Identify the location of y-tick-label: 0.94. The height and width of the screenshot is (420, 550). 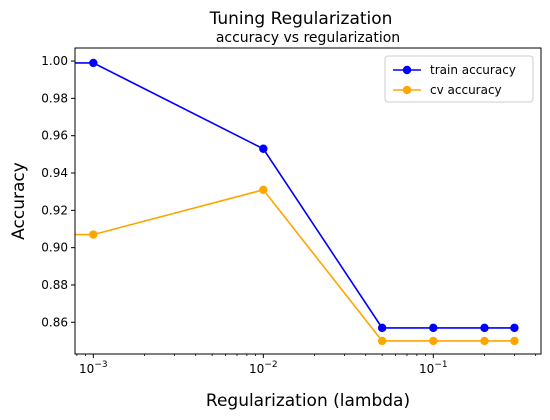
(54, 173).